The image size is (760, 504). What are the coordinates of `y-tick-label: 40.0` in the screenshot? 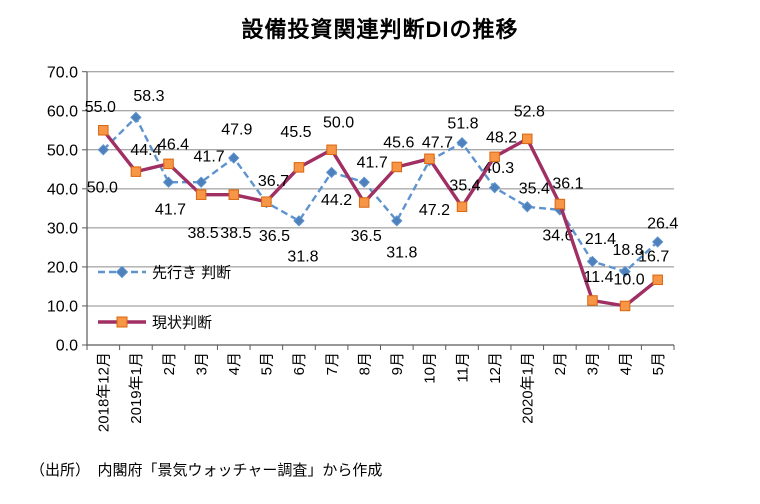 It's located at (62, 189).